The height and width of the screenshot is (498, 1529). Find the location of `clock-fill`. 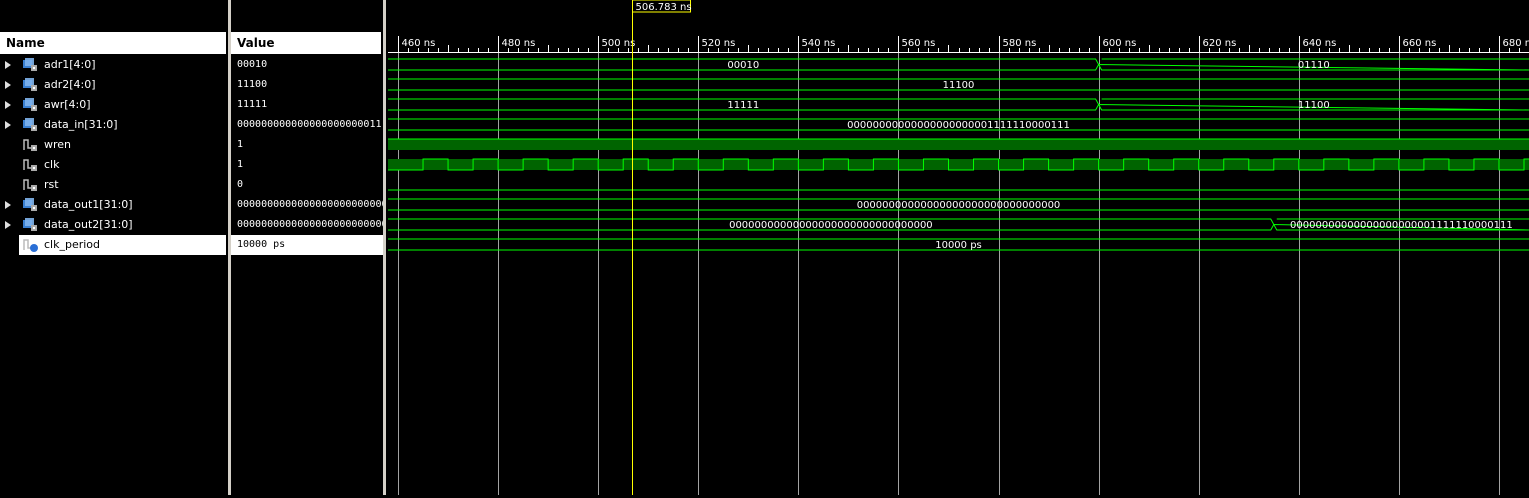

clock-fill is located at coordinates (958, 164).